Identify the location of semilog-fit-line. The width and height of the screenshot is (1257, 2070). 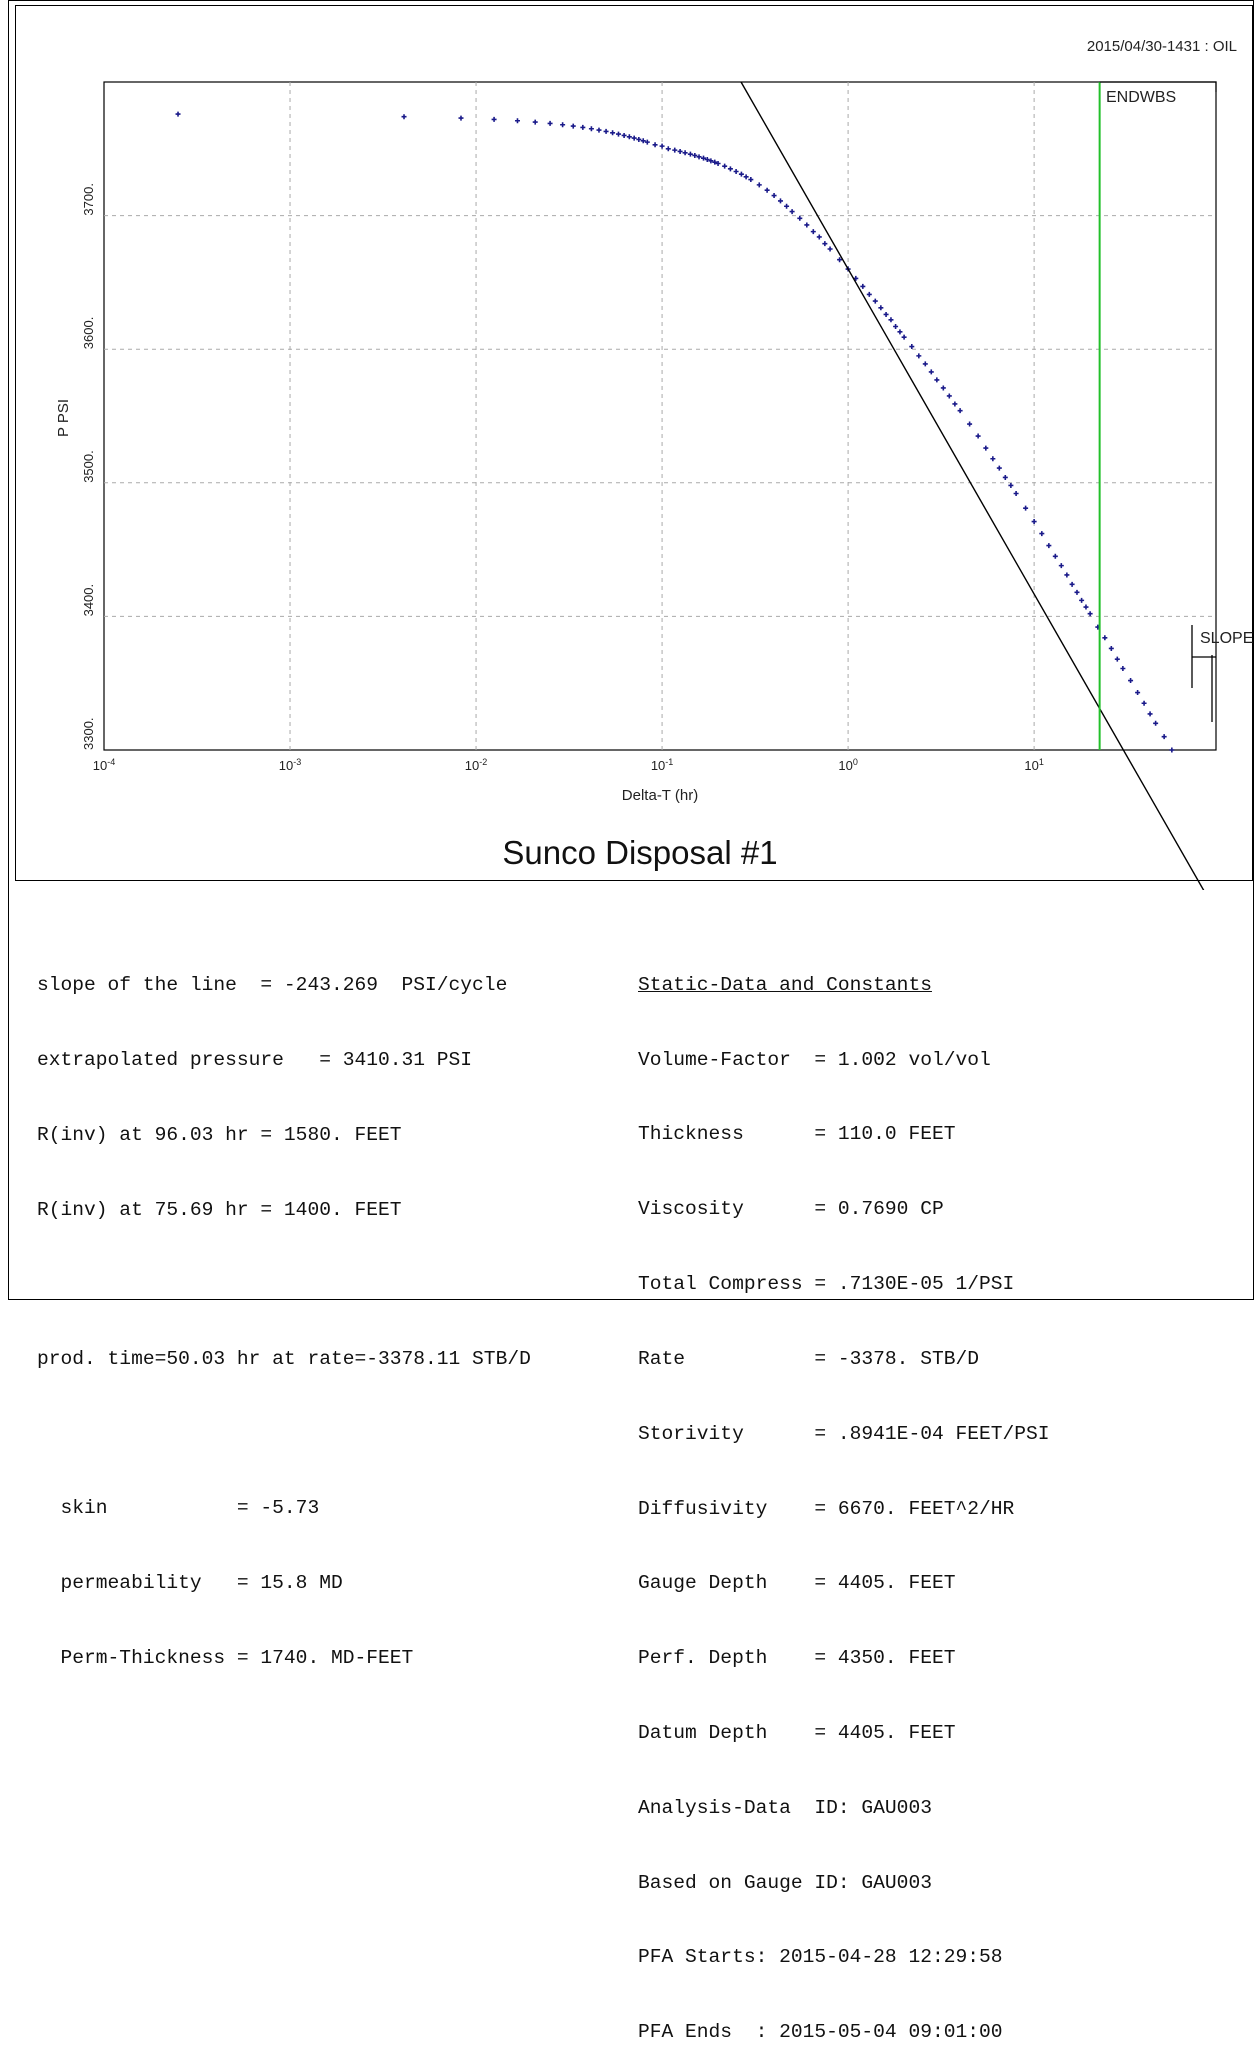
(972, 485).